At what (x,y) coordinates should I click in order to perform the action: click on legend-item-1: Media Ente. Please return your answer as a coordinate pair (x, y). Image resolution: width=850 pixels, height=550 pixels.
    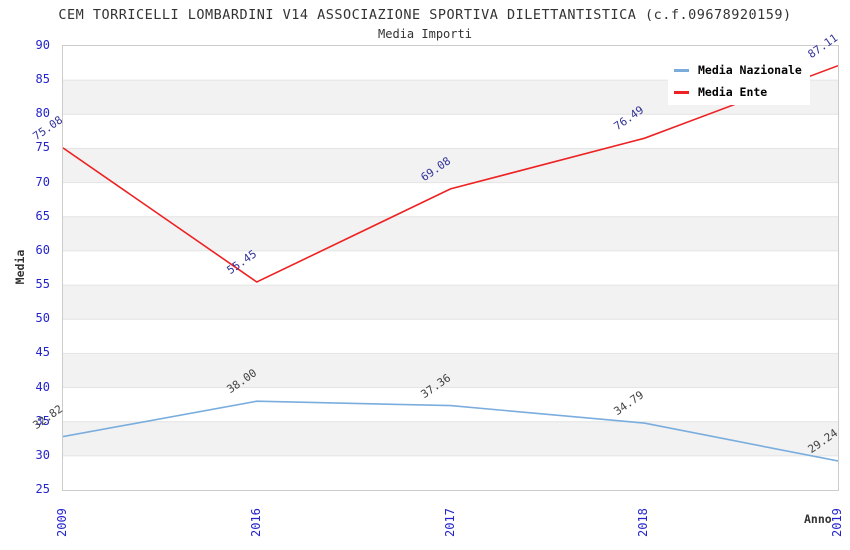
    Looking at the image, I should click on (739, 92).